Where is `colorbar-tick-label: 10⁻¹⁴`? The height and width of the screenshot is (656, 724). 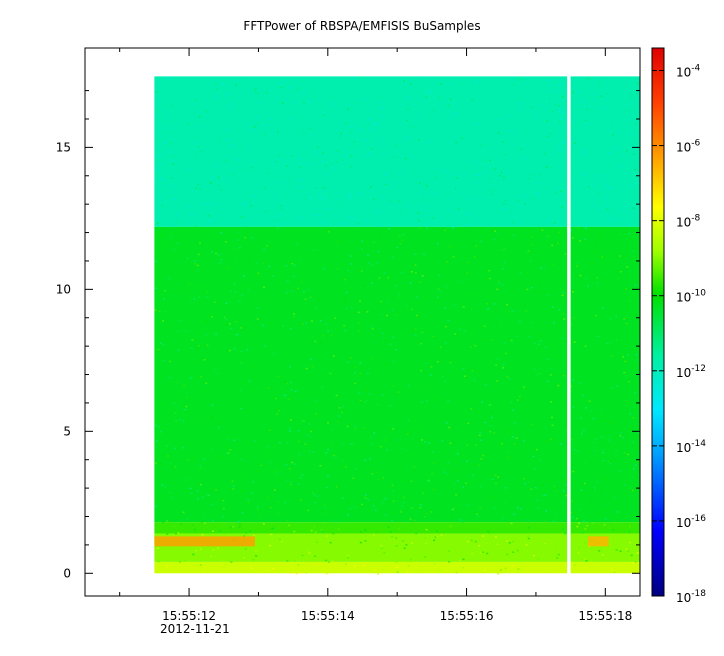 colorbar-tick-label: 10⁻¹⁴ is located at coordinates (691, 447).